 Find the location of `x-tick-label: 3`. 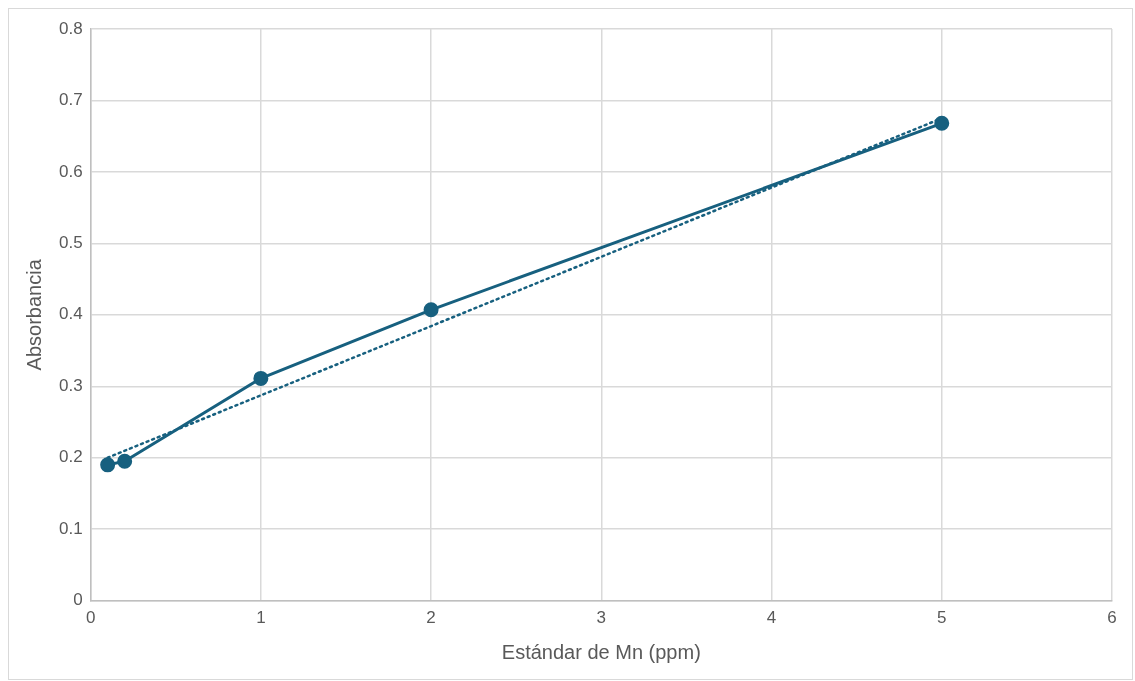

x-tick-label: 3 is located at coordinates (601, 618).